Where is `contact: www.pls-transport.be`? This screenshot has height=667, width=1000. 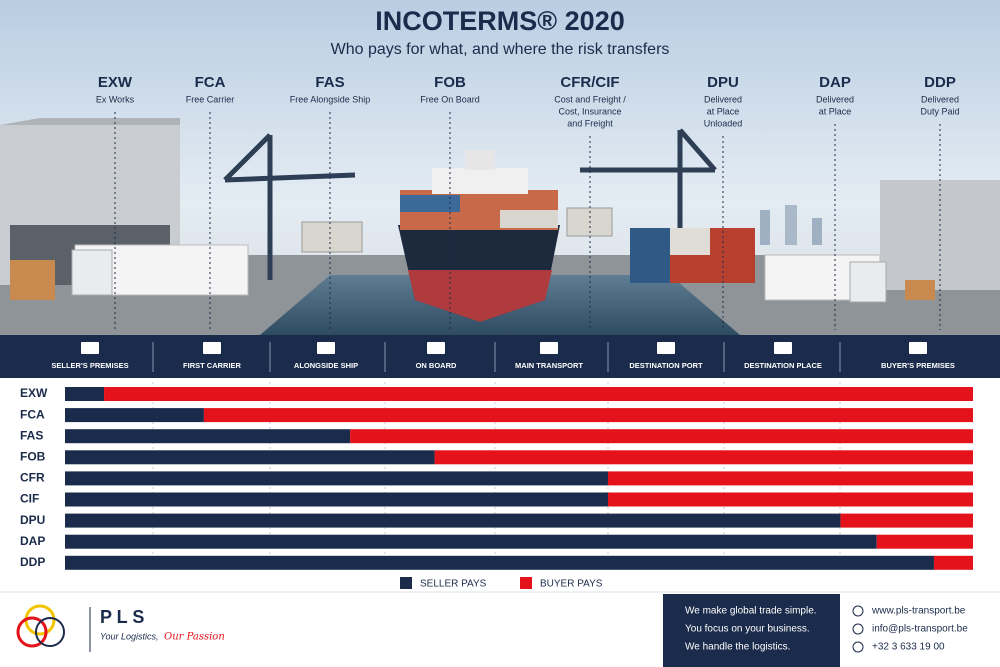
contact: www.pls-transport.be is located at coordinates (918, 611).